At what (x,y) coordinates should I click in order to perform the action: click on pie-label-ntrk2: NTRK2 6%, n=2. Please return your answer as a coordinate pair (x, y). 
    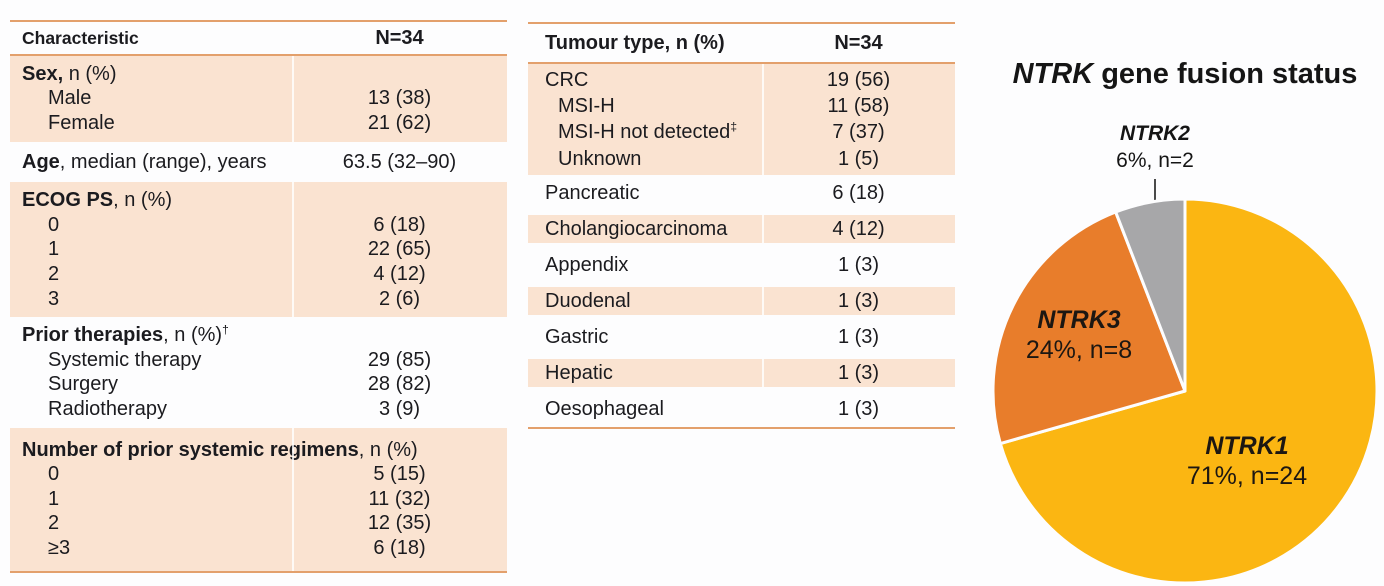
    Looking at the image, I should click on (1155, 147).